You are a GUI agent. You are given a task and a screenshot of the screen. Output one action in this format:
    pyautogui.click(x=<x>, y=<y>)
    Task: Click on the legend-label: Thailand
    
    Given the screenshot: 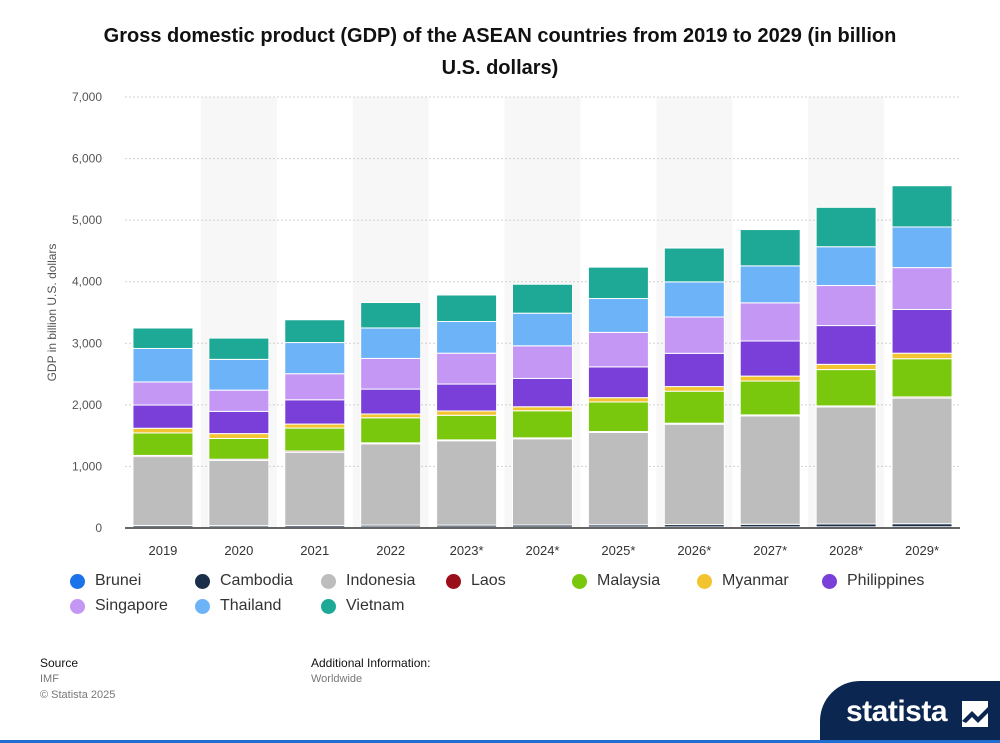 What is the action you would take?
    pyautogui.click(x=251, y=605)
    